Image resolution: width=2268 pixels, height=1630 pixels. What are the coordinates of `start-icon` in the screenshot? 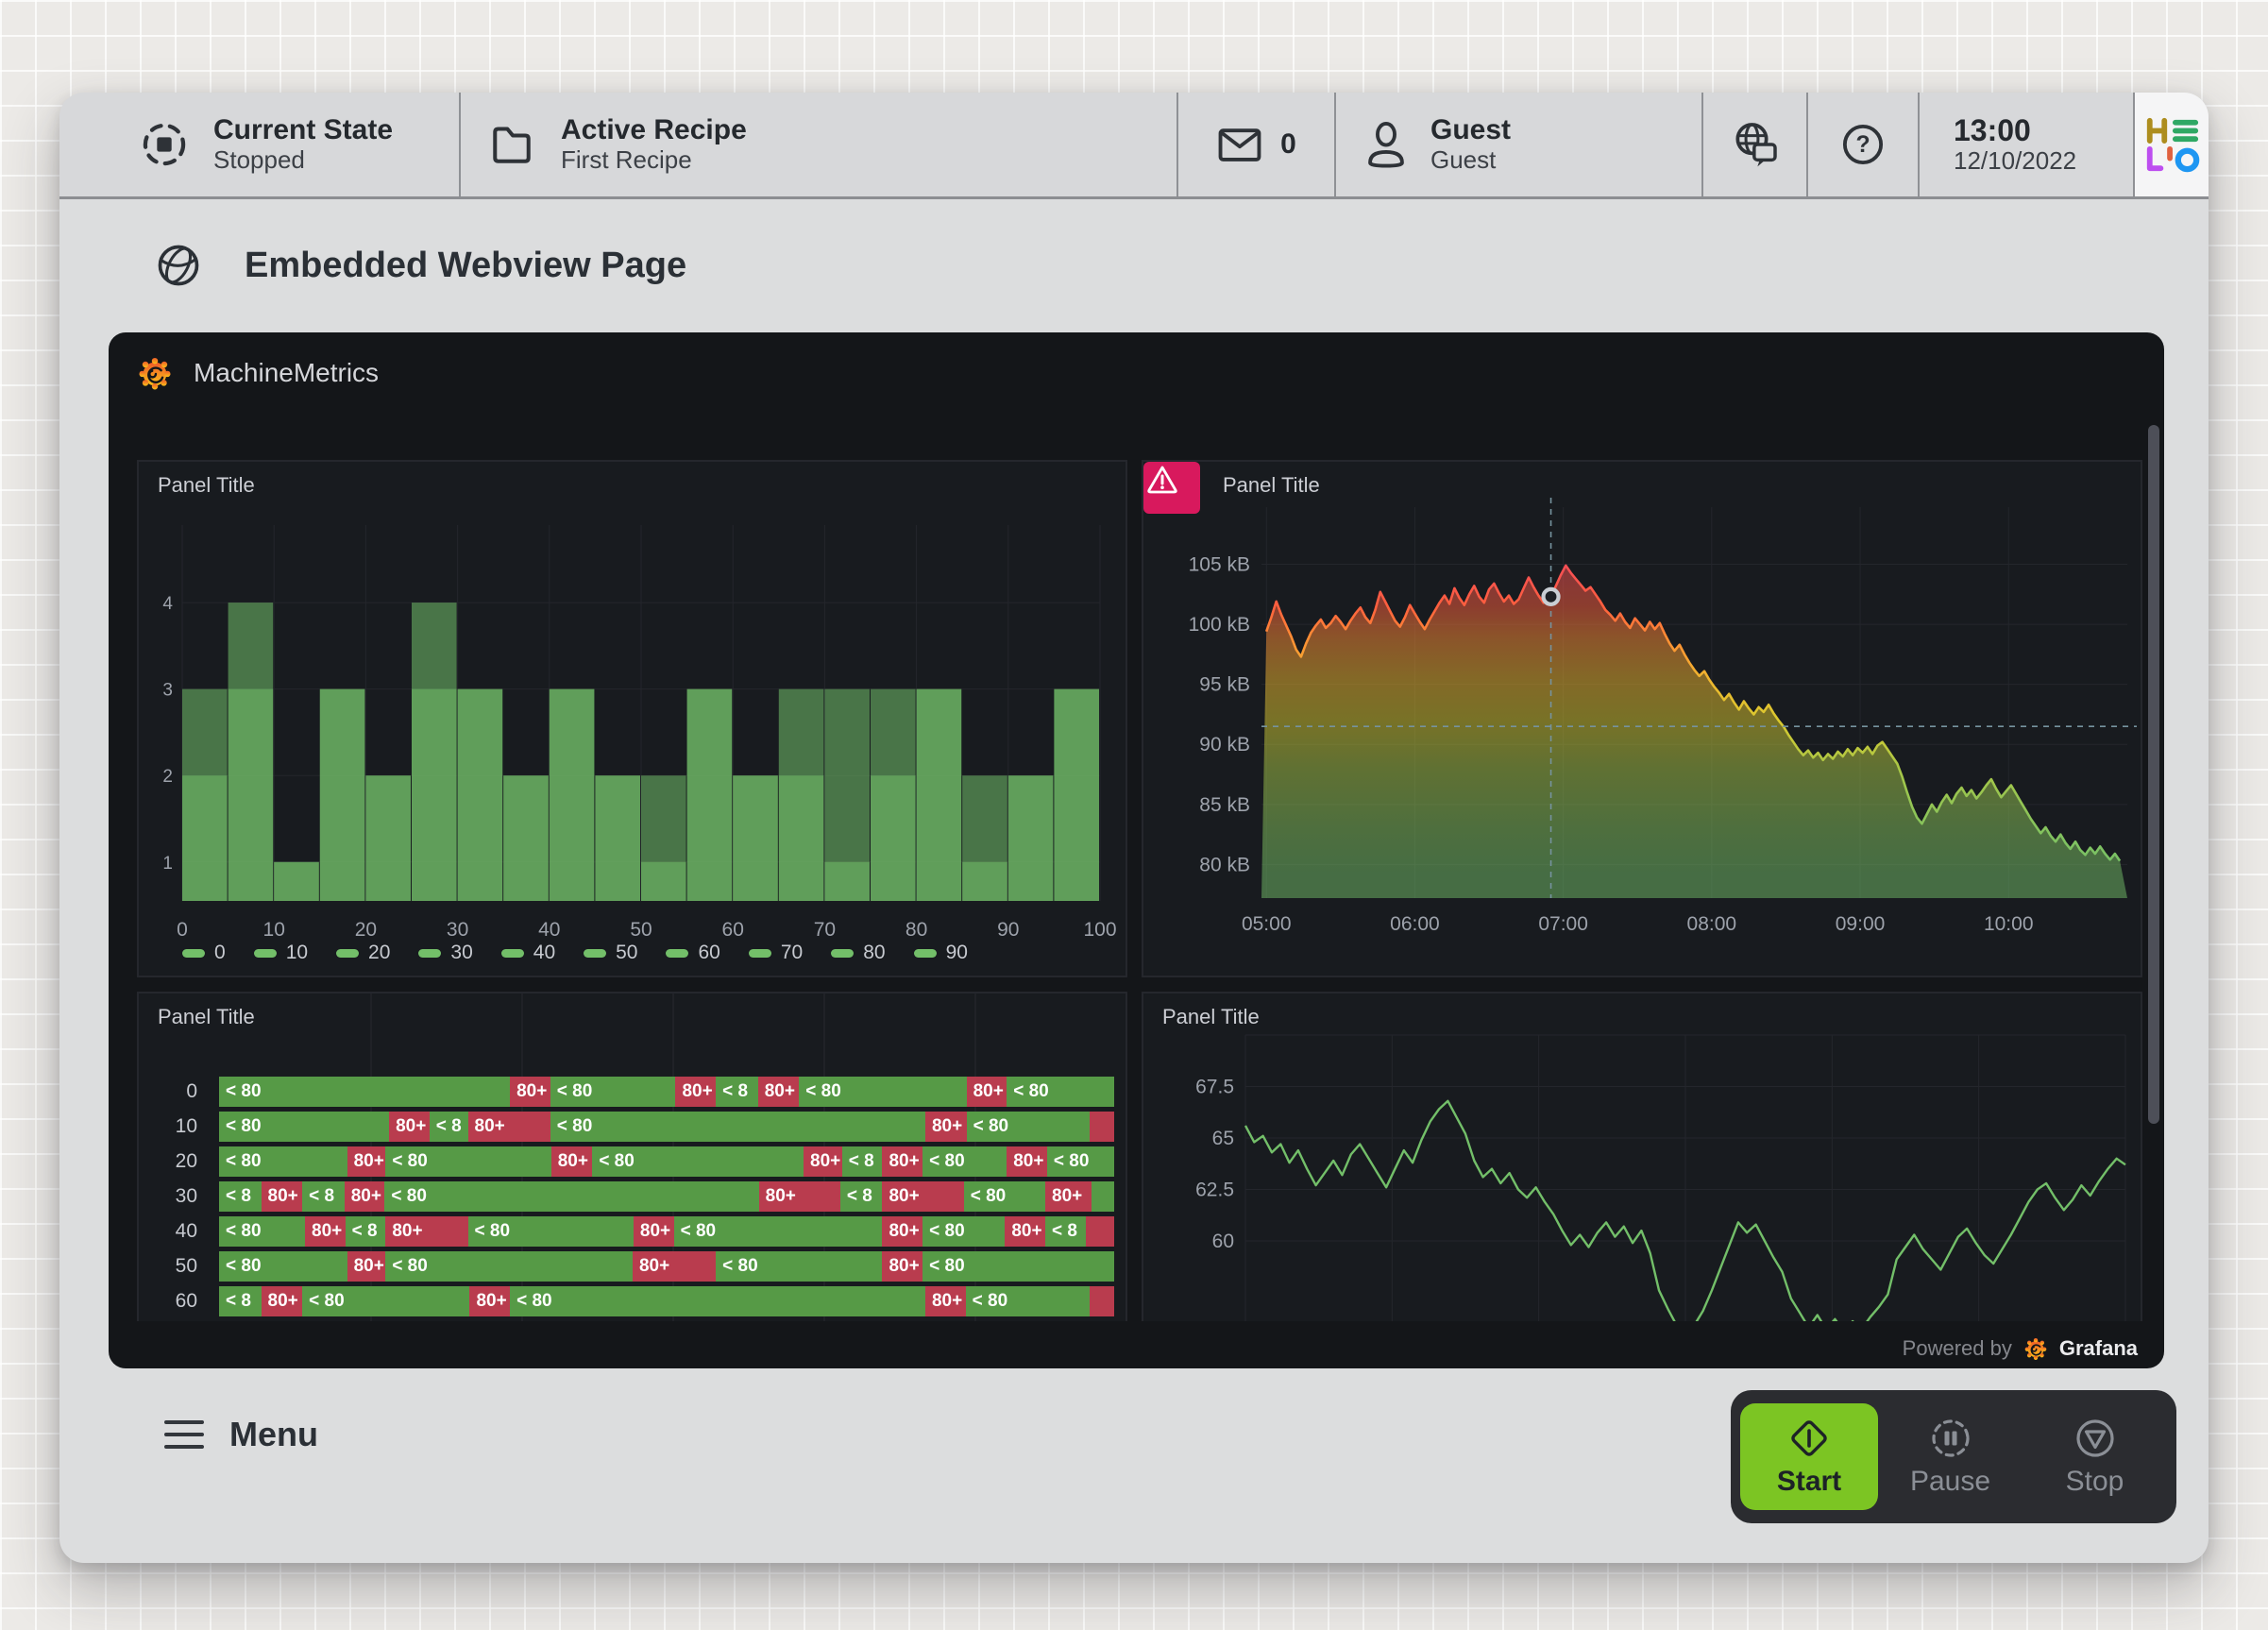 It's located at (1809, 1438).